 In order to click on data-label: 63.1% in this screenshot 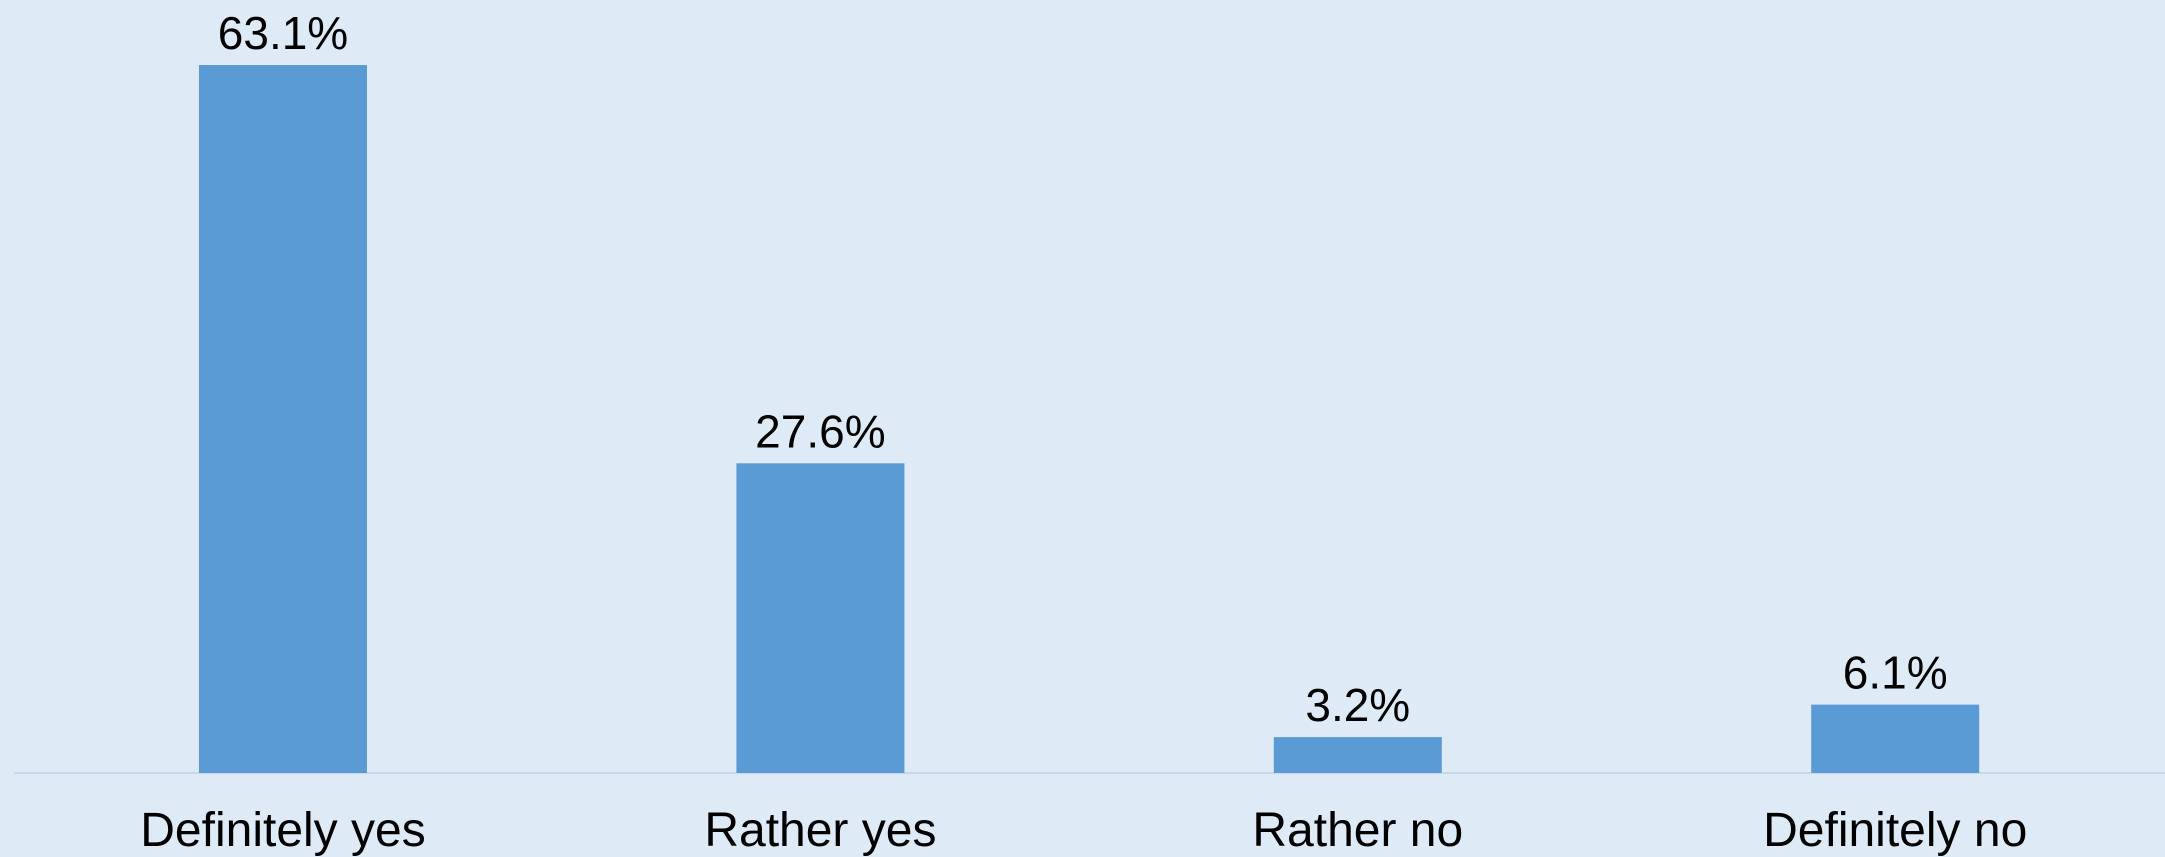, I will do `click(283, 33)`.